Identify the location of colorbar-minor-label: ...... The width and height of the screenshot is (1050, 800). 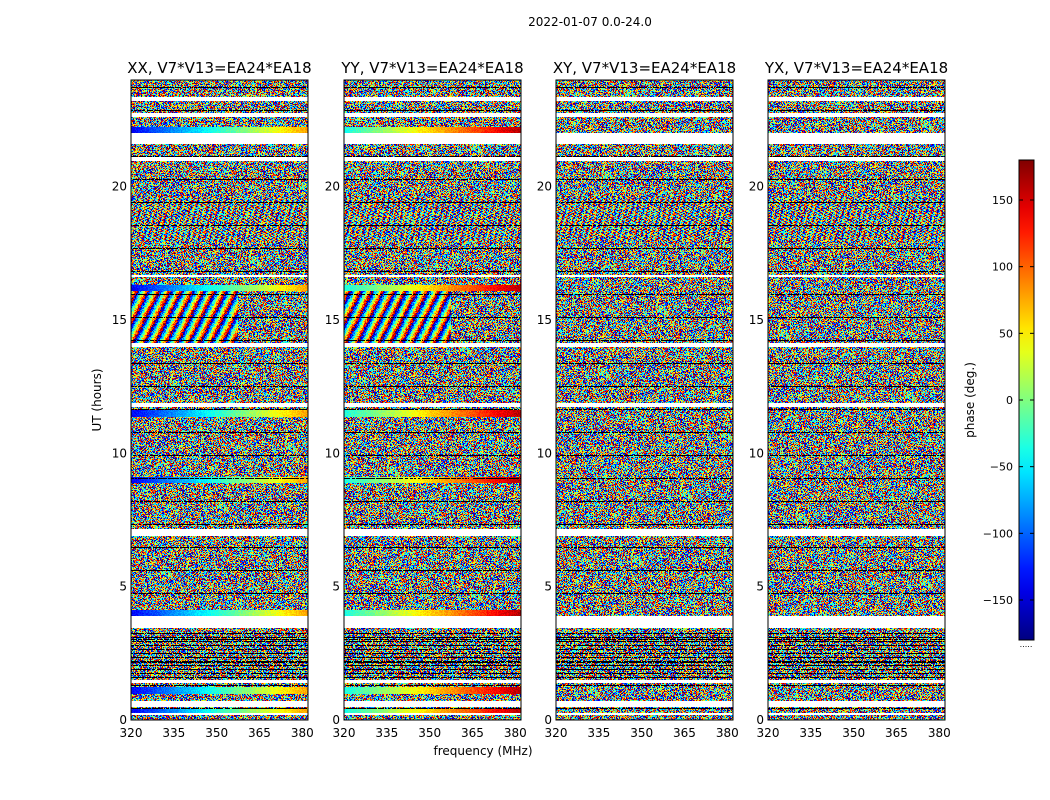
(1026, 644).